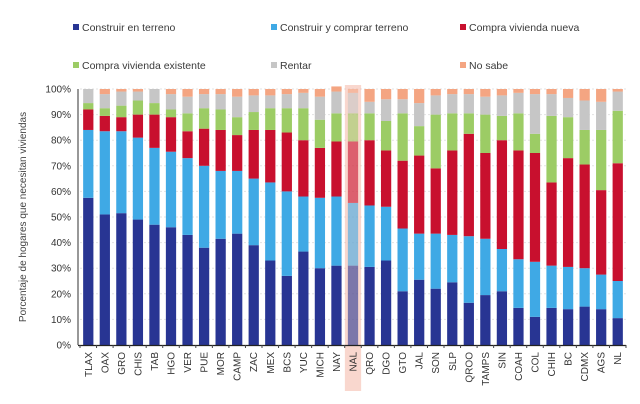  I want to click on y-tick-label: 60%, so click(61, 192).